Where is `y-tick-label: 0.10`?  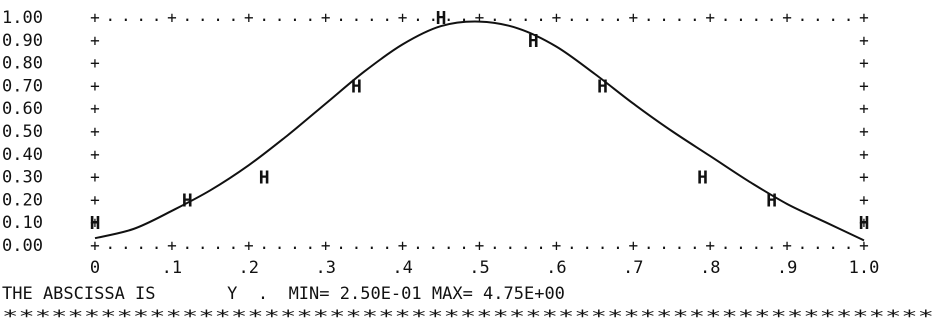
y-tick-label: 0.10 is located at coordinates (22, 223).